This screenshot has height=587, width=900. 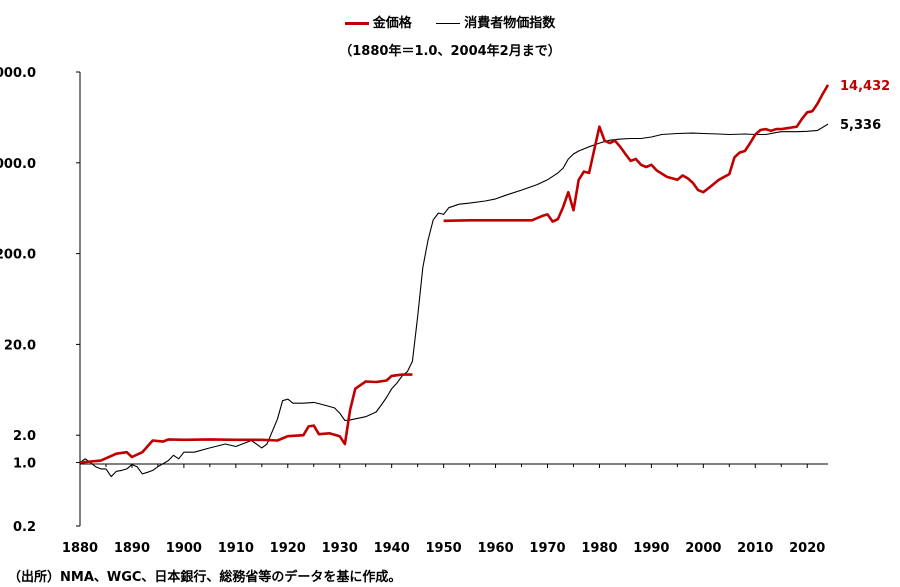 What do you see at coordinates (24, 436) in the screenshot?
I see `y-tick-label: 2.0` at bounding box center [24, 436].